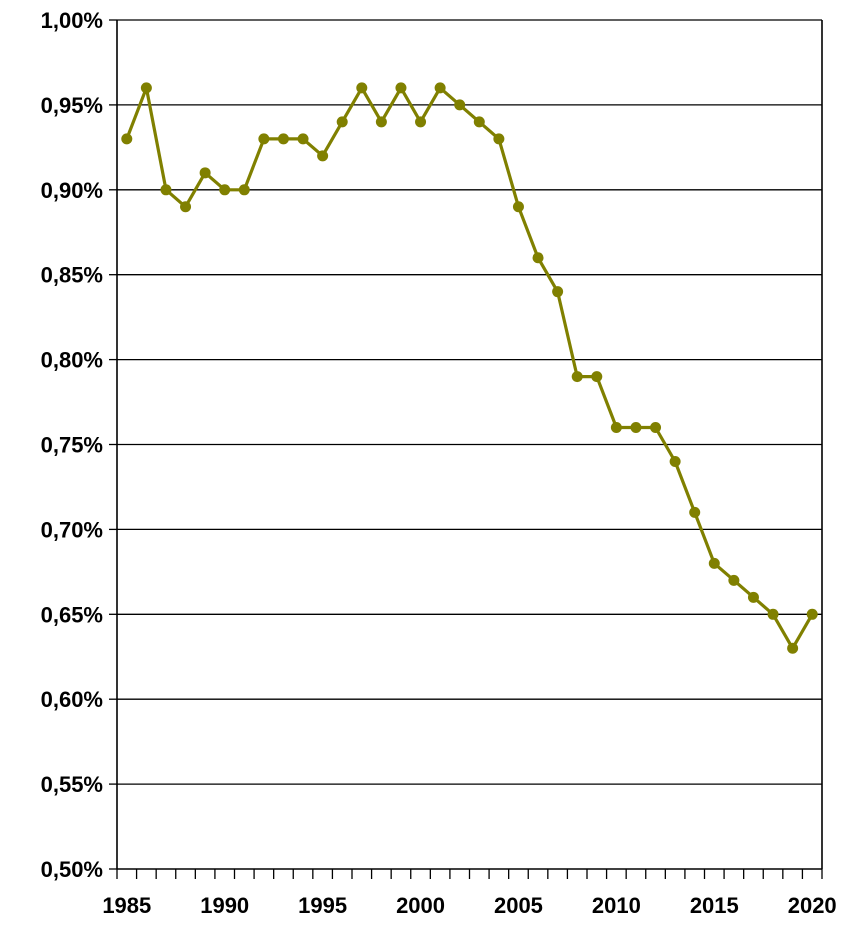  What do you see at coordinates (518, 905) in the screenshot?
I see `x-tick-label: 2005` at bounding box center [518, 905].